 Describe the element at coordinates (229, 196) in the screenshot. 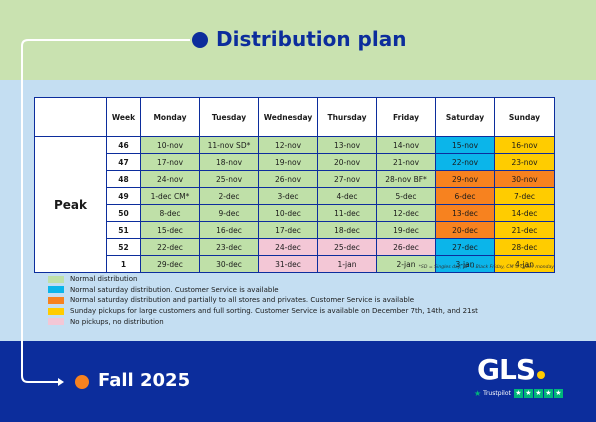

I see `day-cell: 2-dec` at that location.